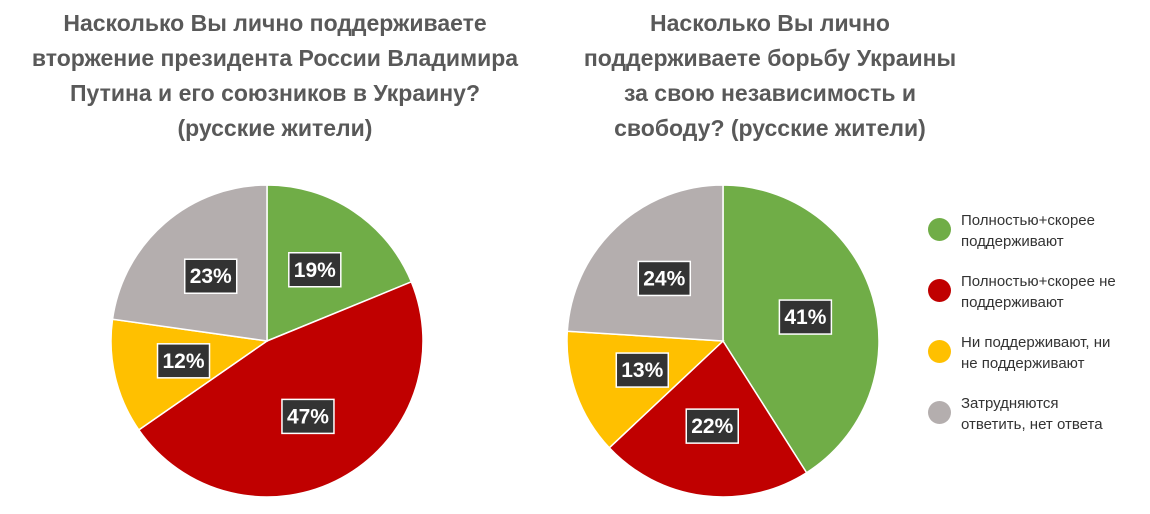 This screenshot has width=1150, height=514. Describe the element at coordinates (645, 389) in the screenshot. I see `pie-slice-neutral` at that location.